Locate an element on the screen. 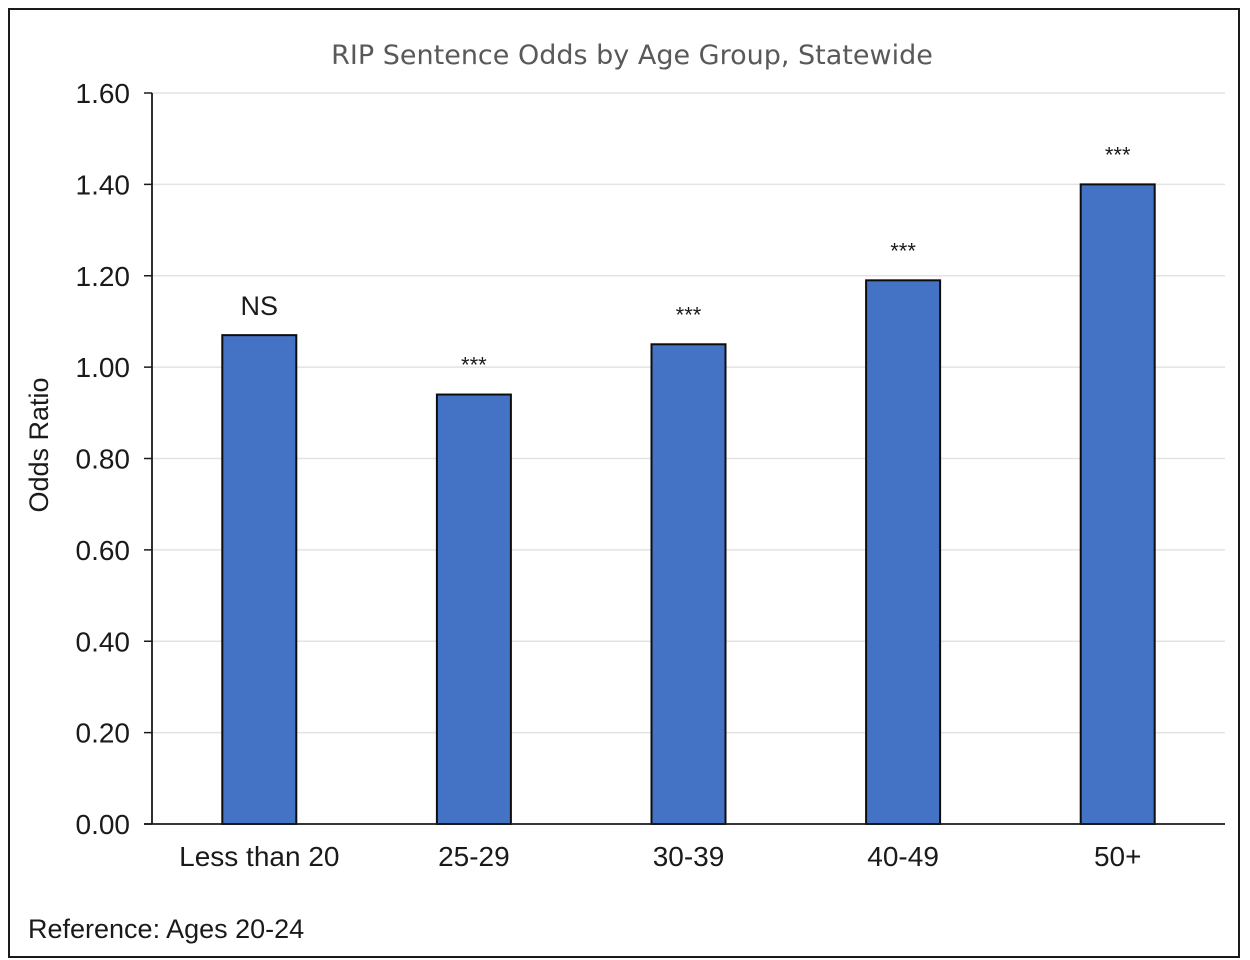 This screenshot has height=960, width=1250. y-tick-label: 0.60 is located at coordinates (103, 550).